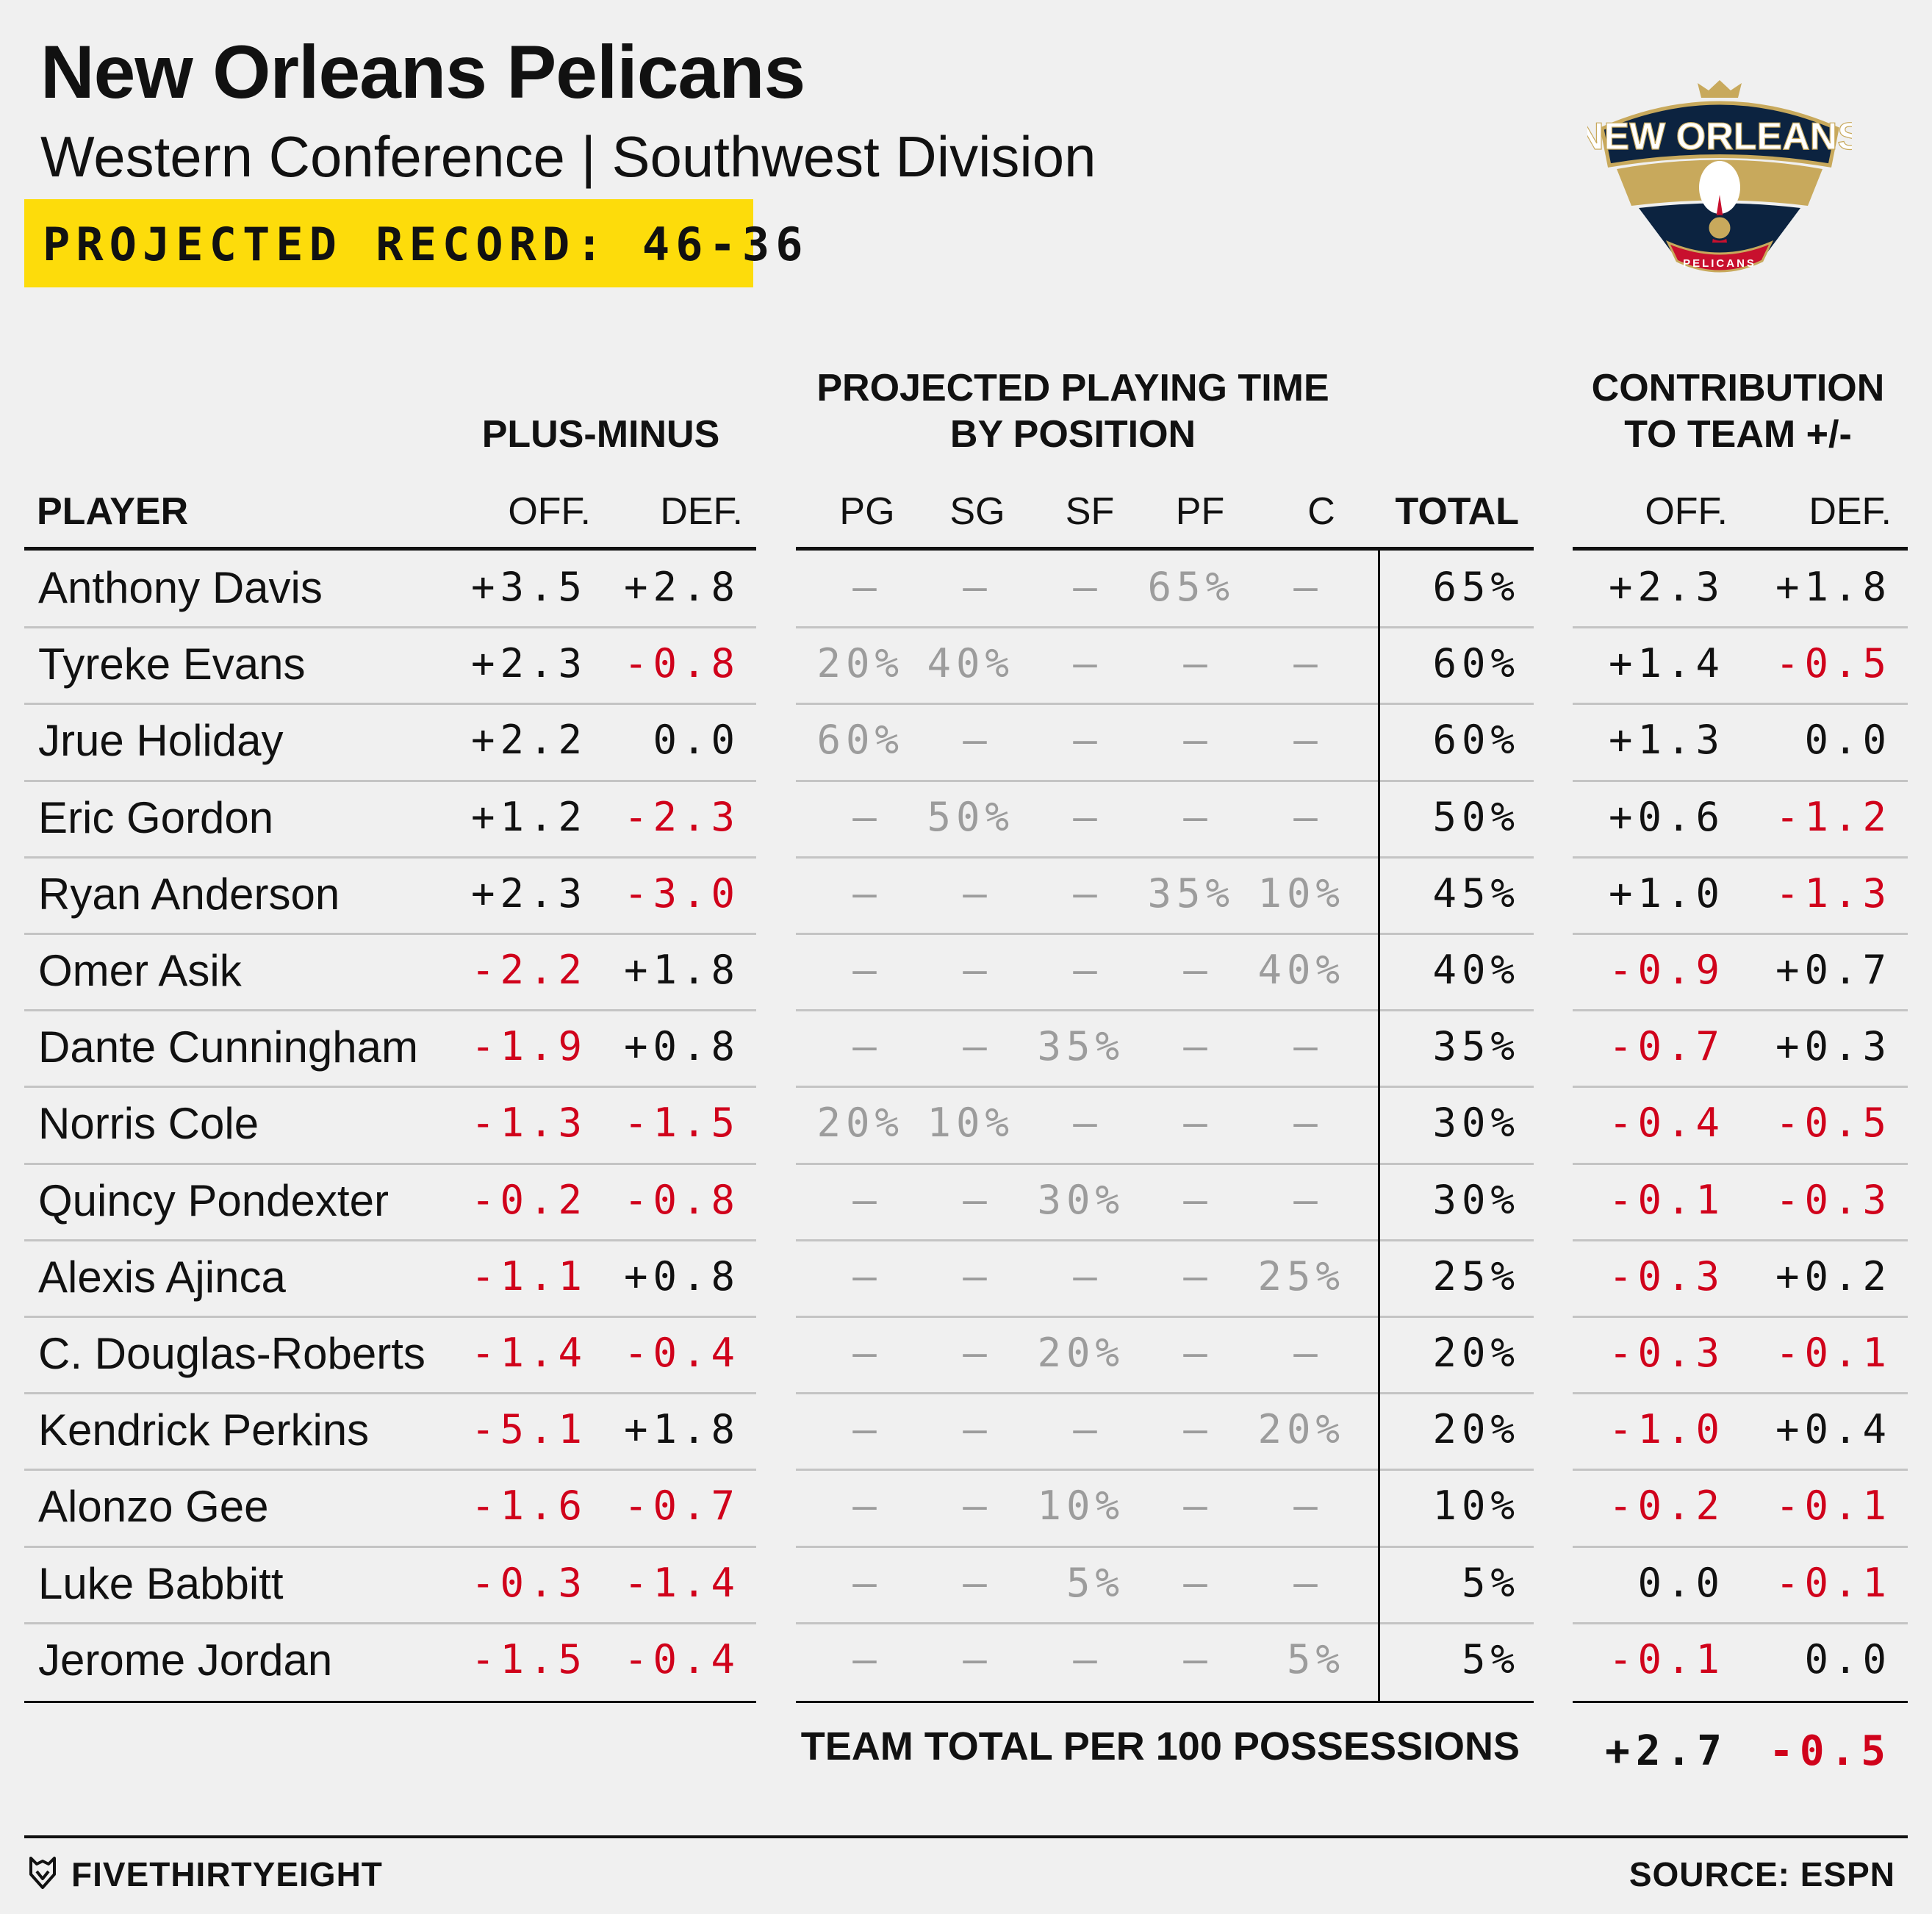 The height and width of the screenshot is (1914, 1932). I want to click on cell-c-def: +0.2, so click(1834, 1276).